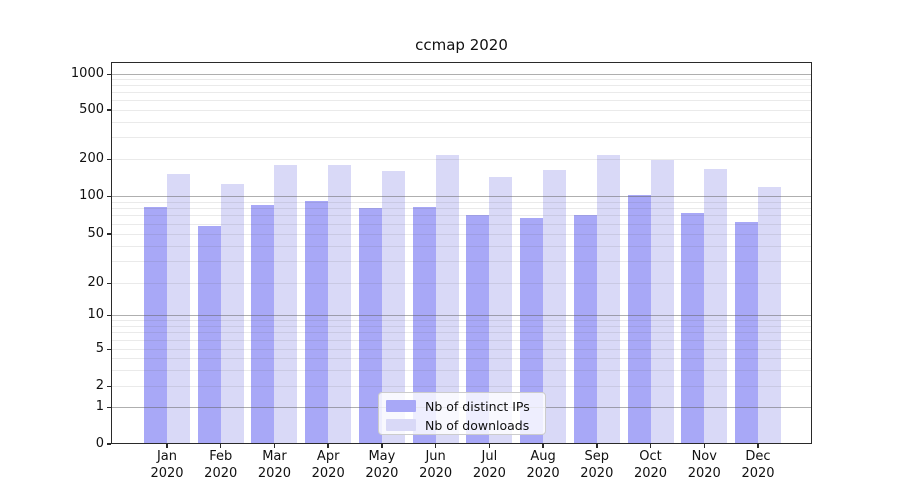 This screenshot has width=900, height=500. What do you see at coordinates (91, 109) in the screenshot?
I see `y-tick-label: 500` at bounding box center [91, 109].